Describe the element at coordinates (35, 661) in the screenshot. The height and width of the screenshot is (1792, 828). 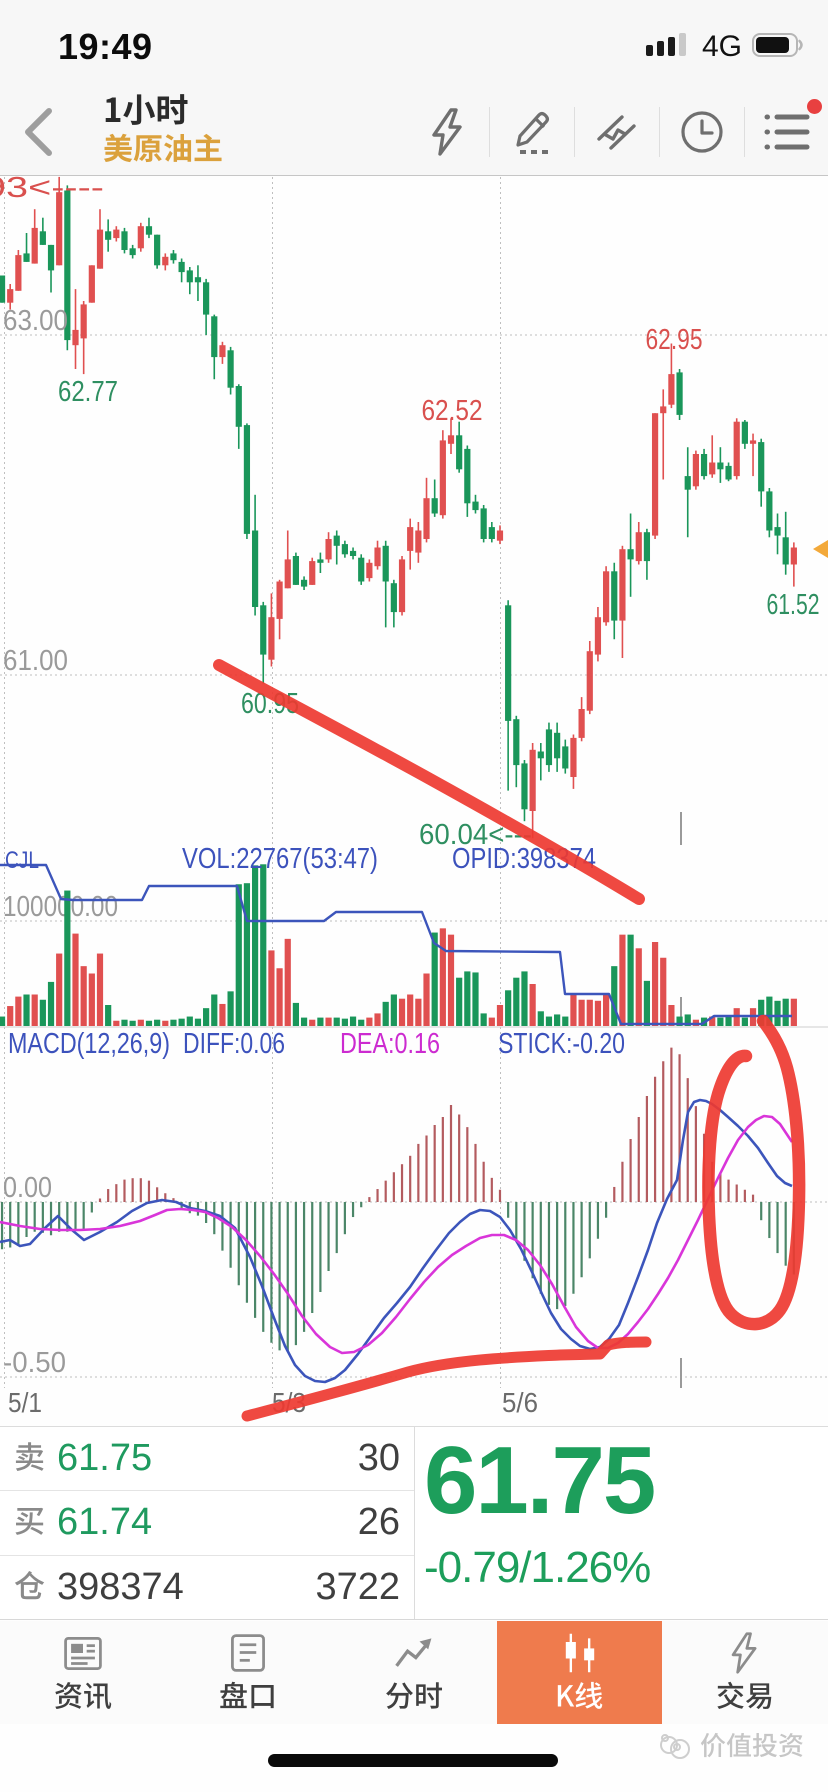
I see `svg-text: 61.00` at that location.